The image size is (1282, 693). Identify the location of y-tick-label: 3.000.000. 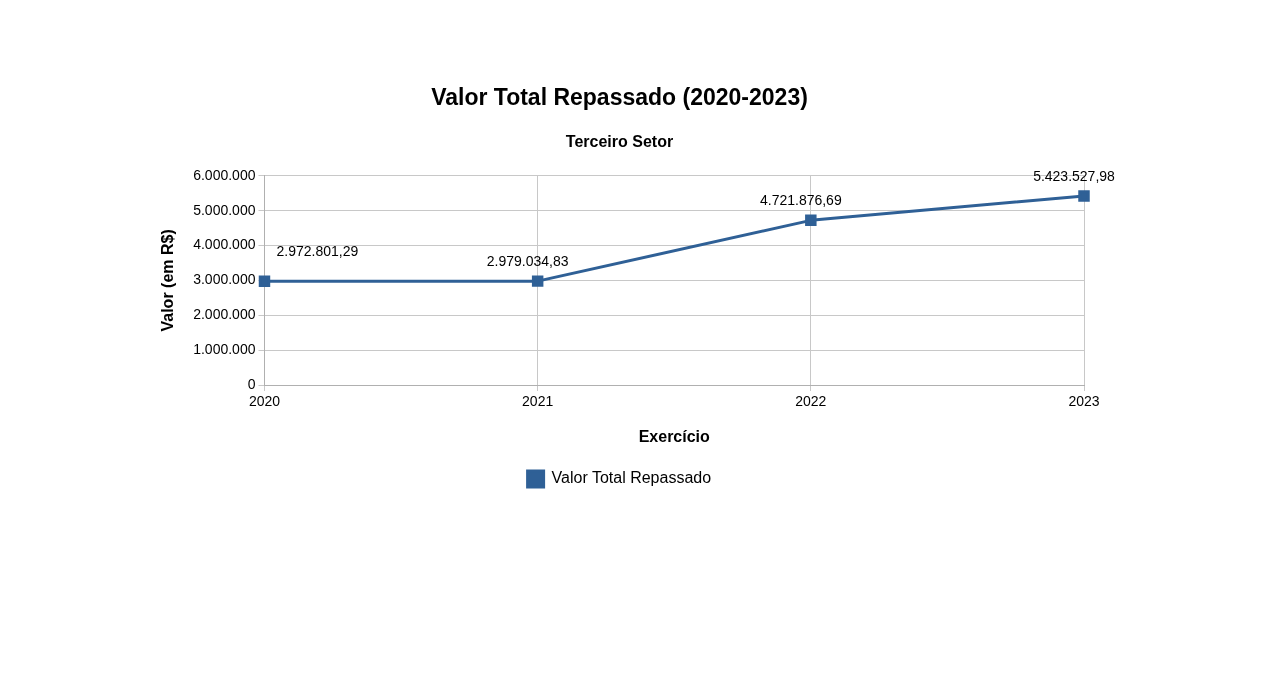
(224, 279).